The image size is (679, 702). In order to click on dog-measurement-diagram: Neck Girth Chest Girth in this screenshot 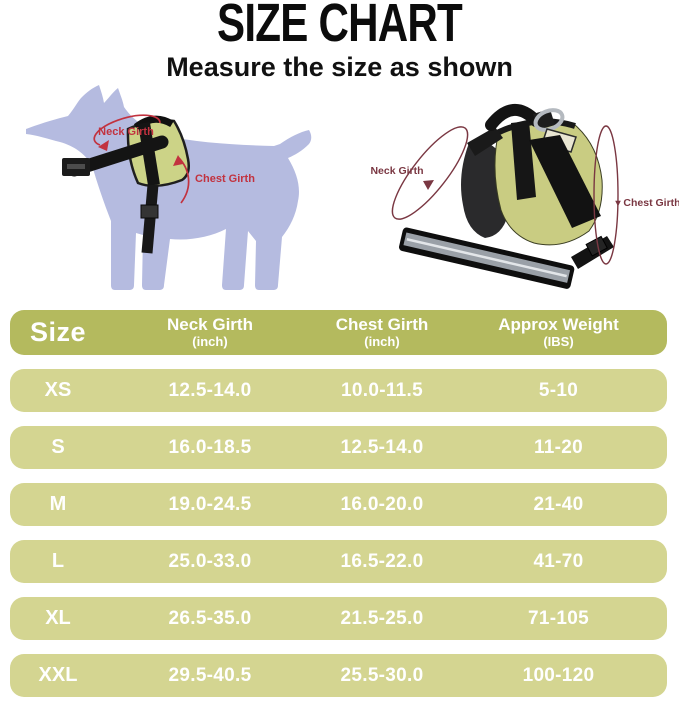, I will do `click(169, 187)`.